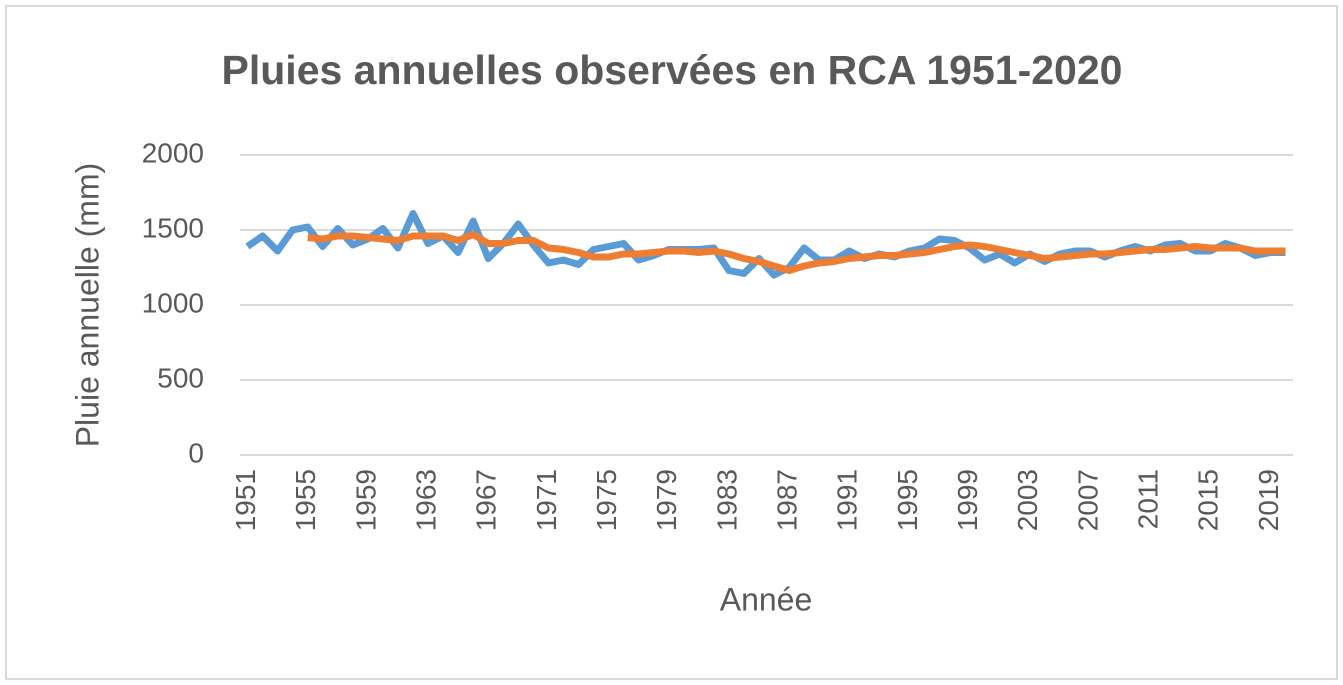 This screenshot has height=685, width=1343. Describe the element at coordinates (173, 227) in the screenshot. I see `y-tick-label: 1500` at that location.